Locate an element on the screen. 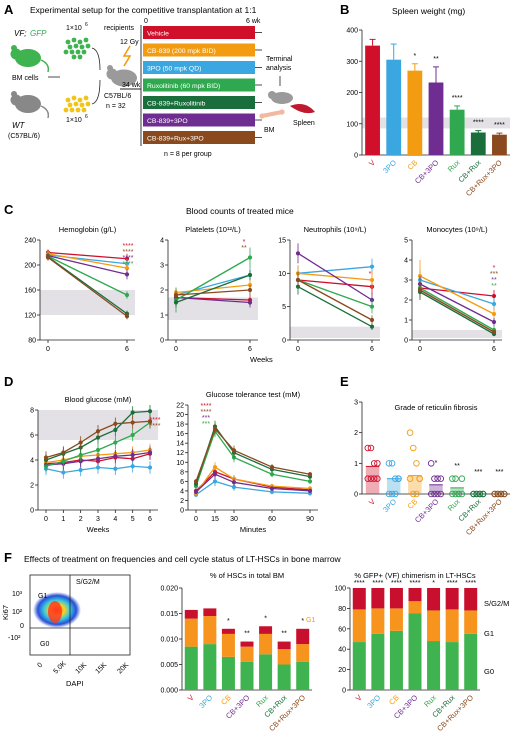  neutrophils-point-cb is located at coordinates (372, 280).